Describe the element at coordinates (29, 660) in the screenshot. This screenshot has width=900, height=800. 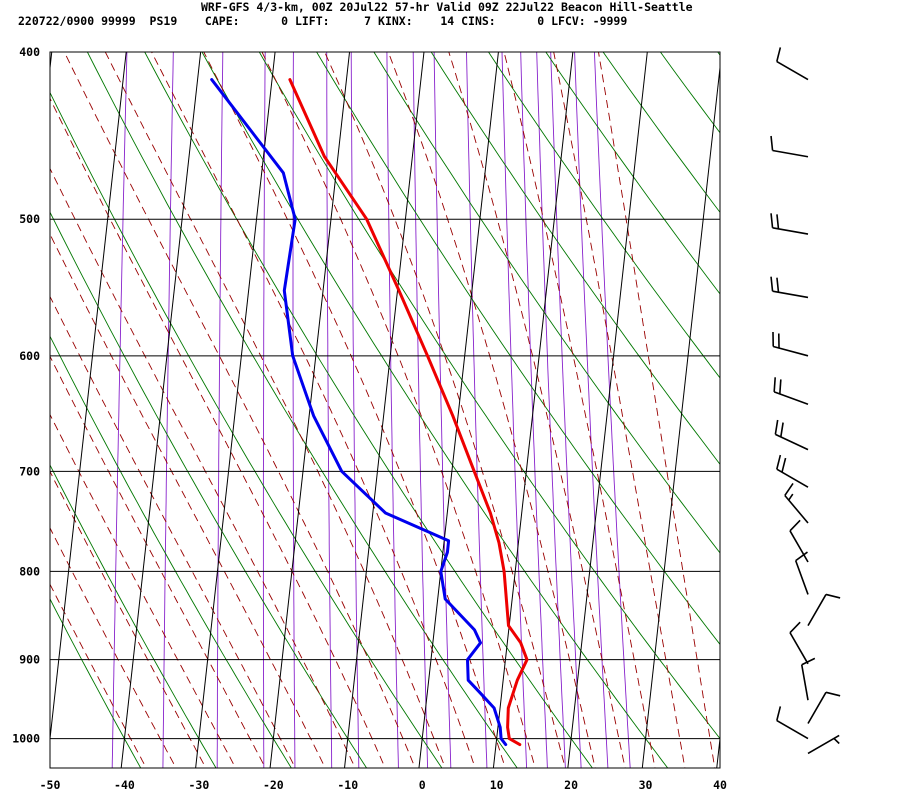
I see `y-tick-label: 900` at that location.